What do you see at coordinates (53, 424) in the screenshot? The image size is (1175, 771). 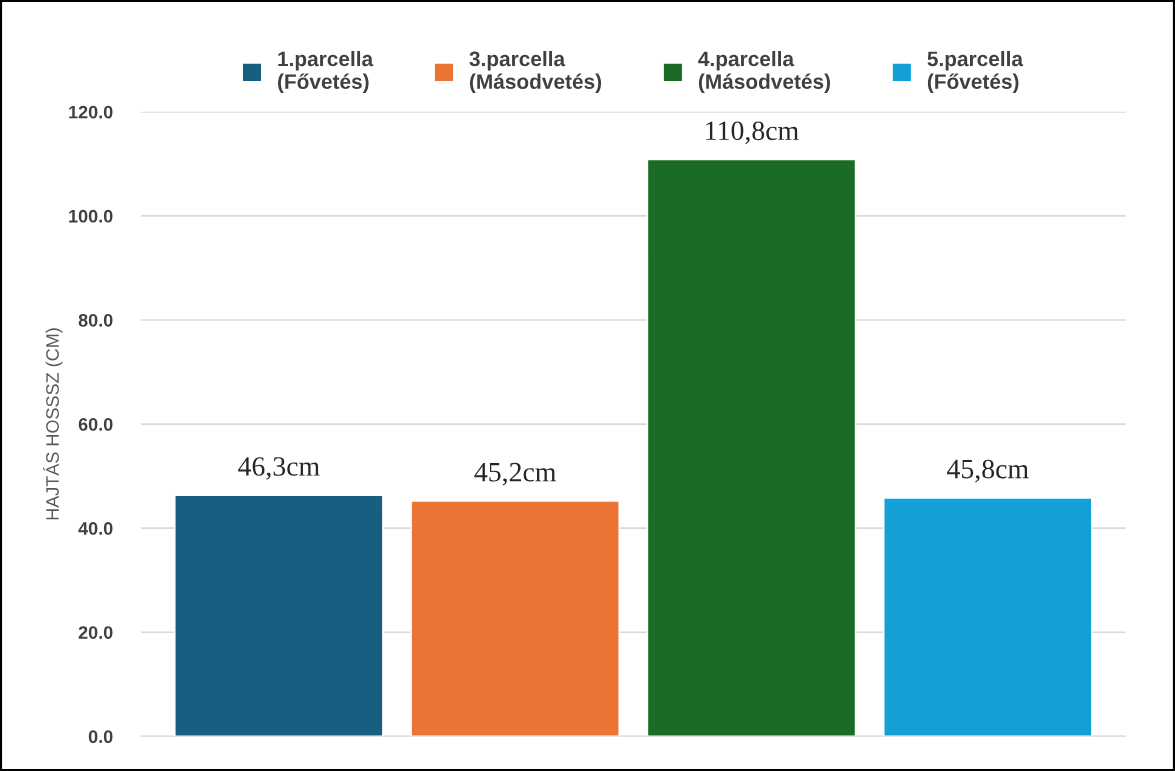 I see `y-axis-title: HAJTÁS HOSSSZ (CM)` at bounding box center [53, 424].